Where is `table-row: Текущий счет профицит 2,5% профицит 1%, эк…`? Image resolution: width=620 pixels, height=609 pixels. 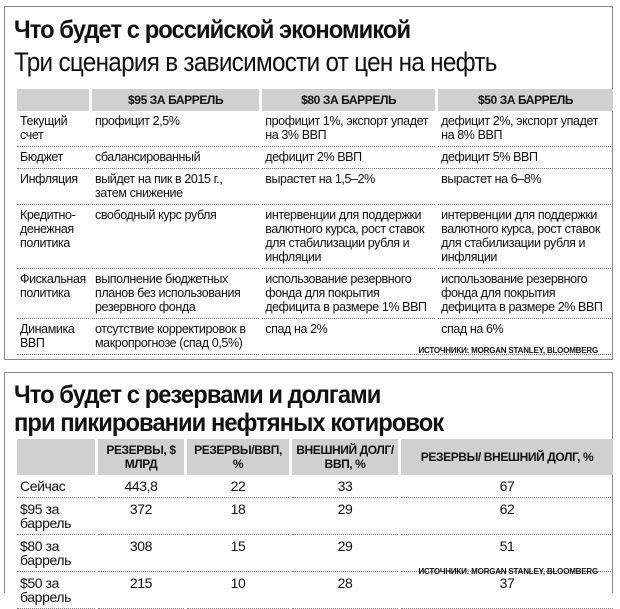 table-row: Текущий счет профицит 2,5% профицит 1%, эк… is located at coordinates (315, 129).